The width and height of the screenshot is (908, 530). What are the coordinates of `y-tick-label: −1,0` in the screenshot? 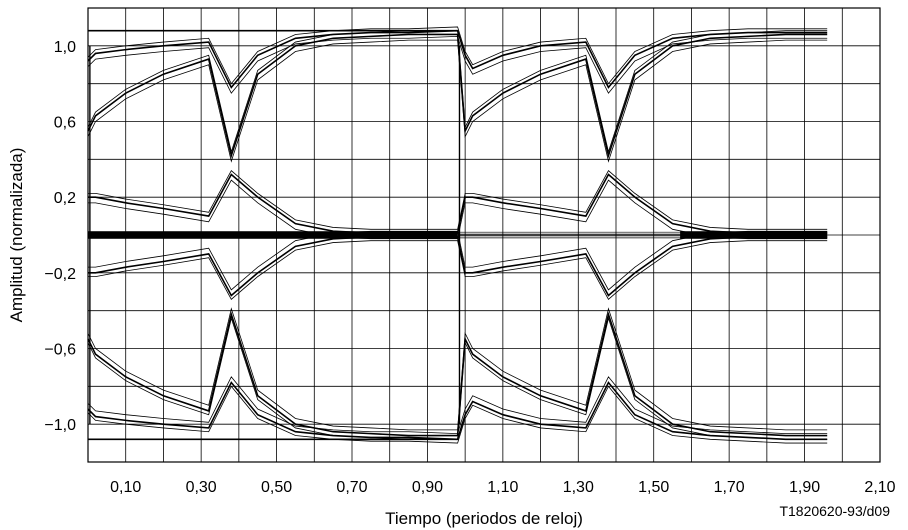 It's located at (60, 425).